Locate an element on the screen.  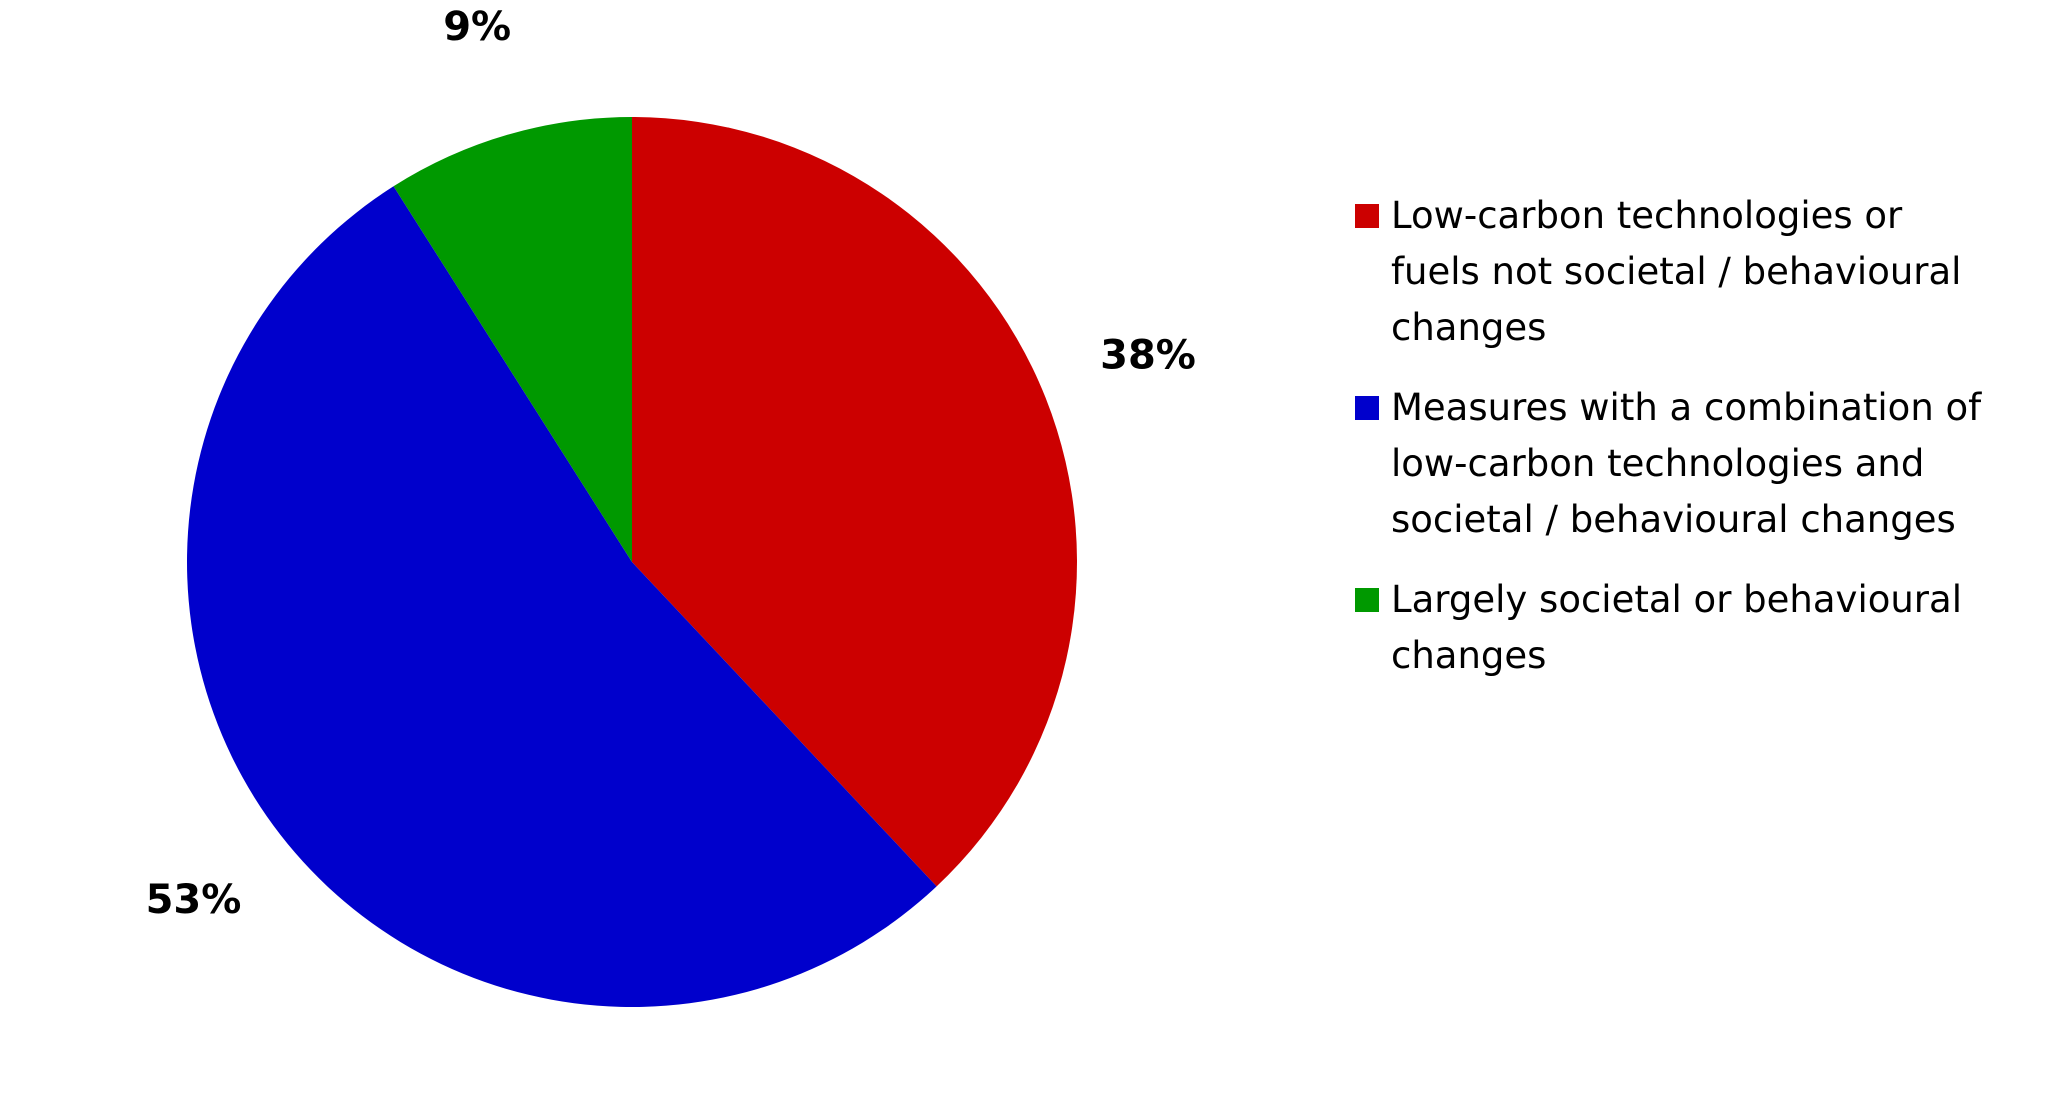
pie-slice-societal is located at coordinates (512, 339).